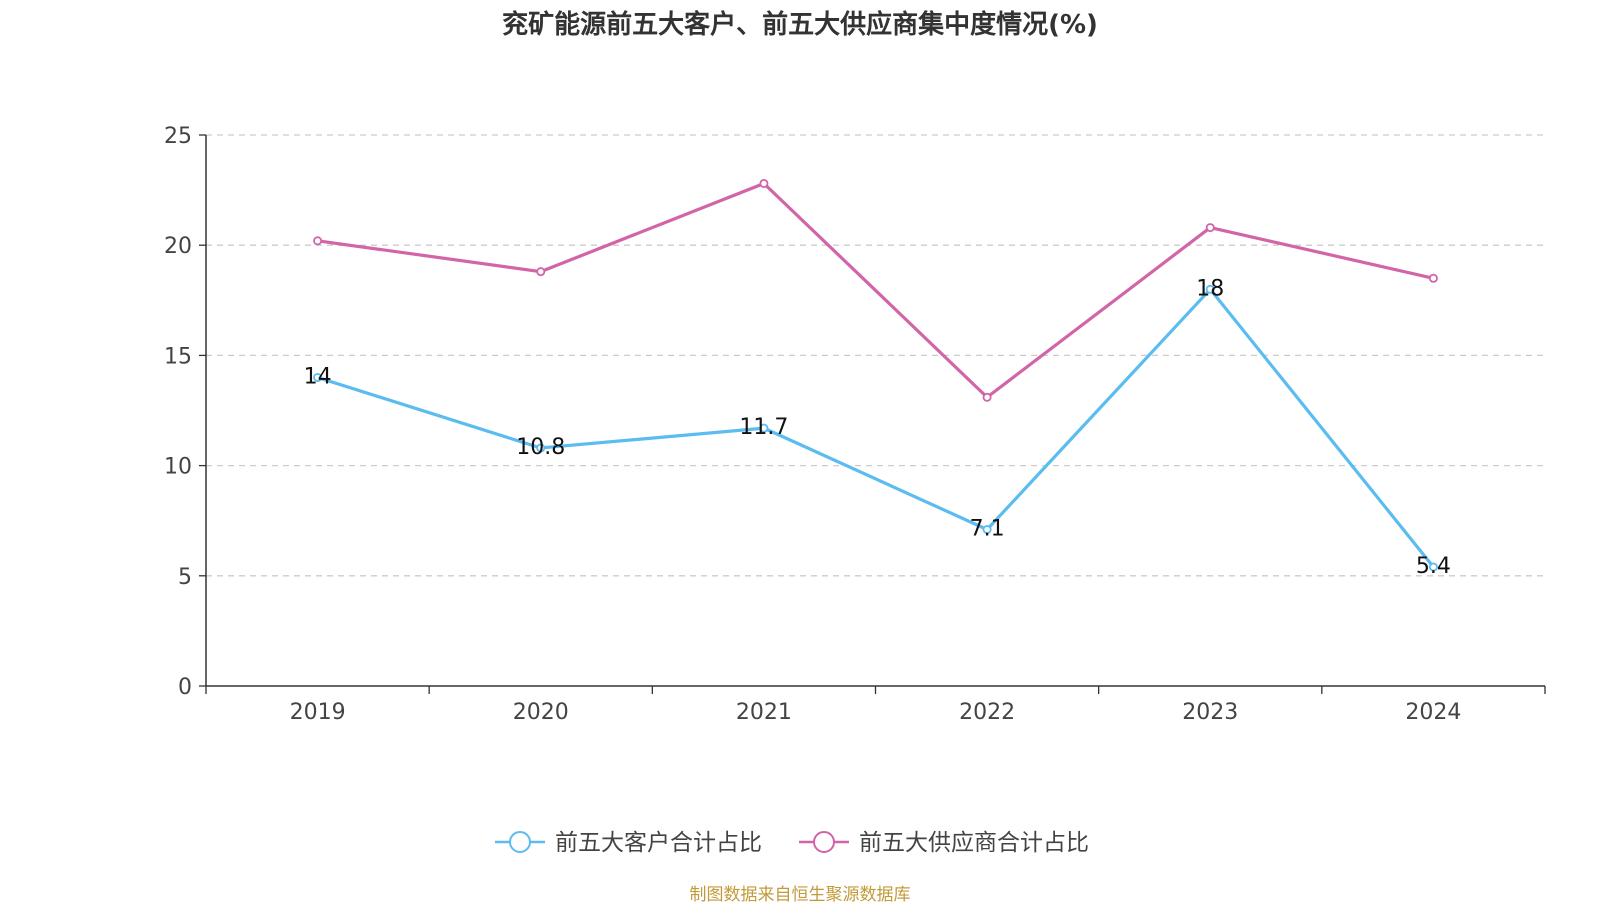 The image size is (1600, 905). I want to click on x-tick-label: 2022, so click(987, 712).